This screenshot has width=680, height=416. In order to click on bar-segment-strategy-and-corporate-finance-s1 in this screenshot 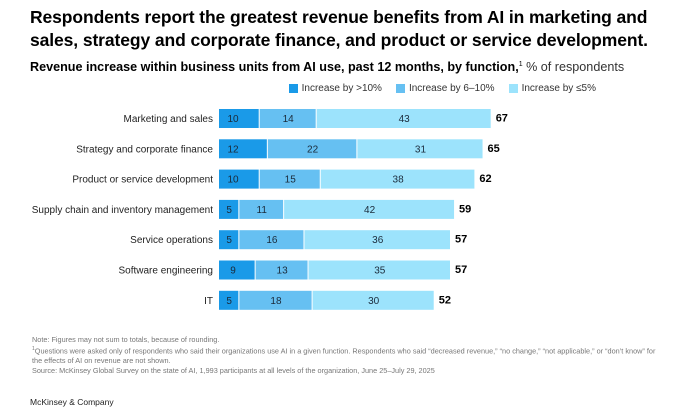, I will do `click(312, 149)`.